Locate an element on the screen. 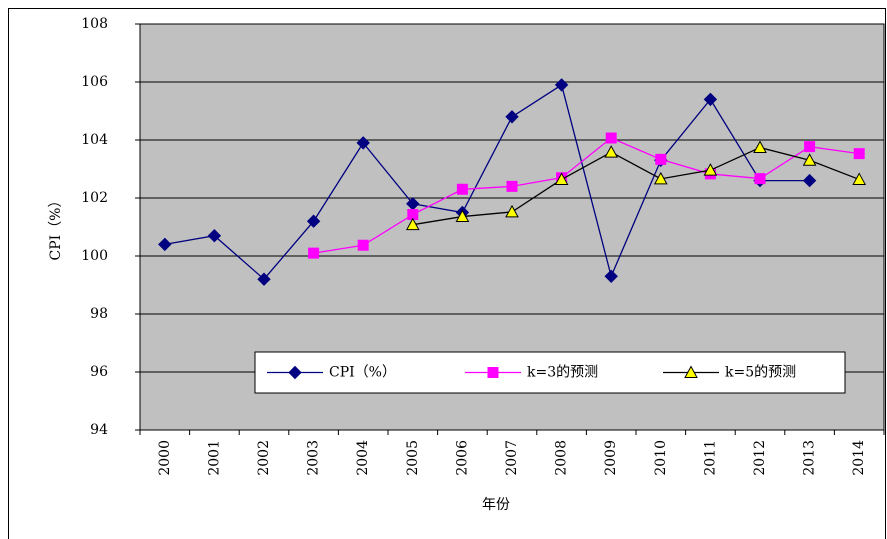 Image resolution: width=887 pixels, height=539 pixels. legend-box is located at coordinates (550, 372).